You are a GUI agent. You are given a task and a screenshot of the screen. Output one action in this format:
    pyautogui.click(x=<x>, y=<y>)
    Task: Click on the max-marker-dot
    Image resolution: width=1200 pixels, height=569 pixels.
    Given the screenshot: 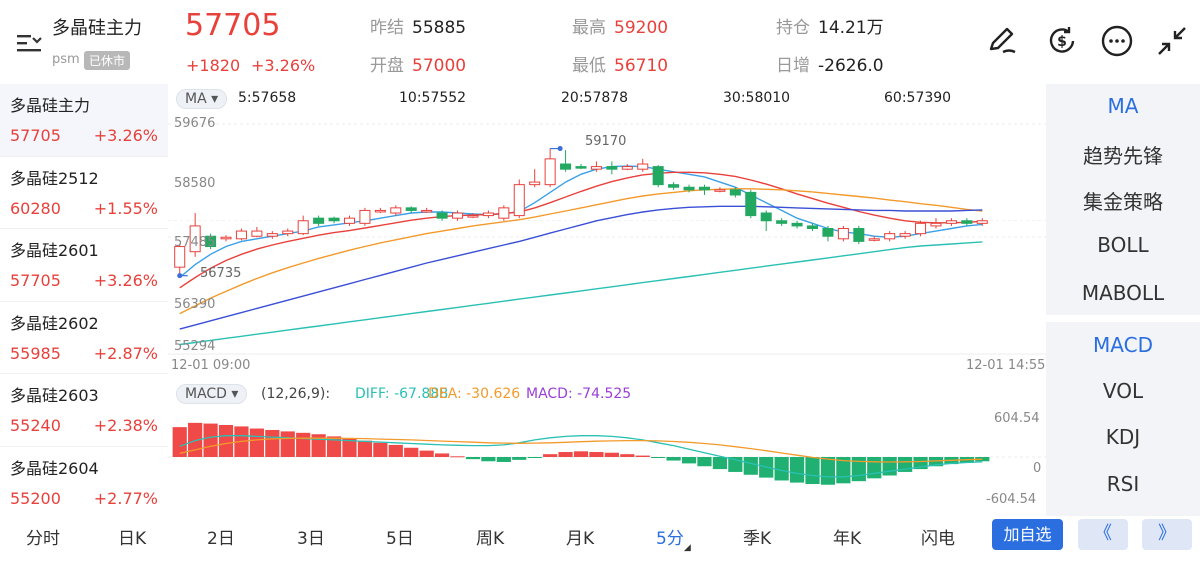 What is the action you would take?
    pyautogui.click(x=560, y=149)
    